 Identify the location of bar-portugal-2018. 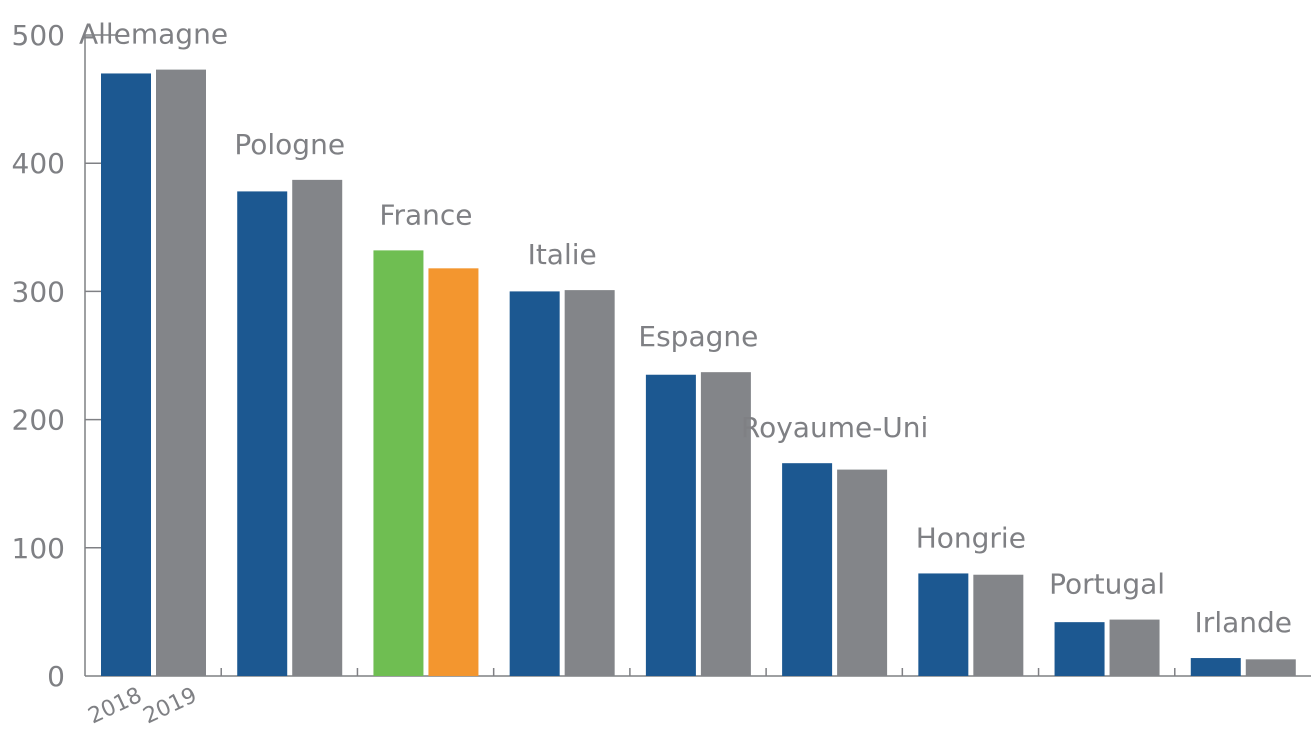
(1079, 649).